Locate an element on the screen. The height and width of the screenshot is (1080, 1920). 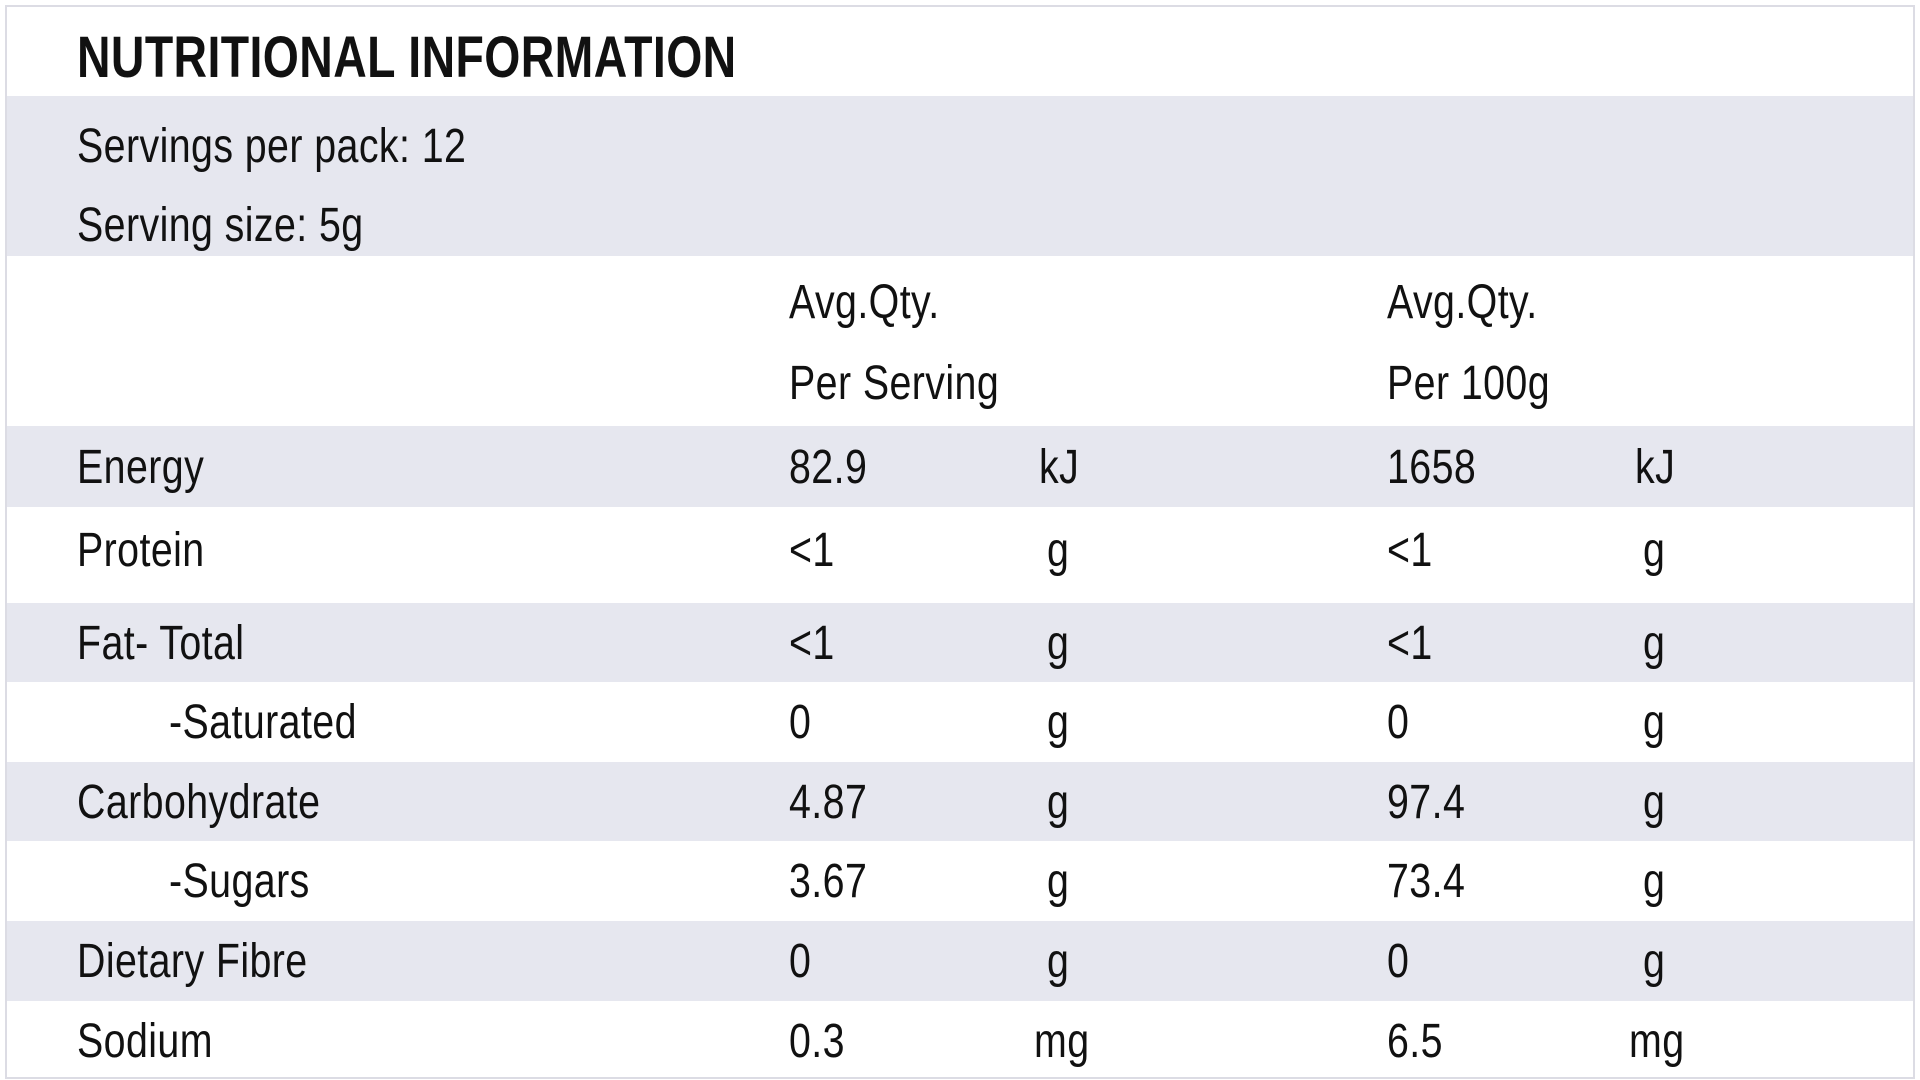
servings-block: Servings per pack: 12 Serving size: 5g is located at coordinates (960, 176).